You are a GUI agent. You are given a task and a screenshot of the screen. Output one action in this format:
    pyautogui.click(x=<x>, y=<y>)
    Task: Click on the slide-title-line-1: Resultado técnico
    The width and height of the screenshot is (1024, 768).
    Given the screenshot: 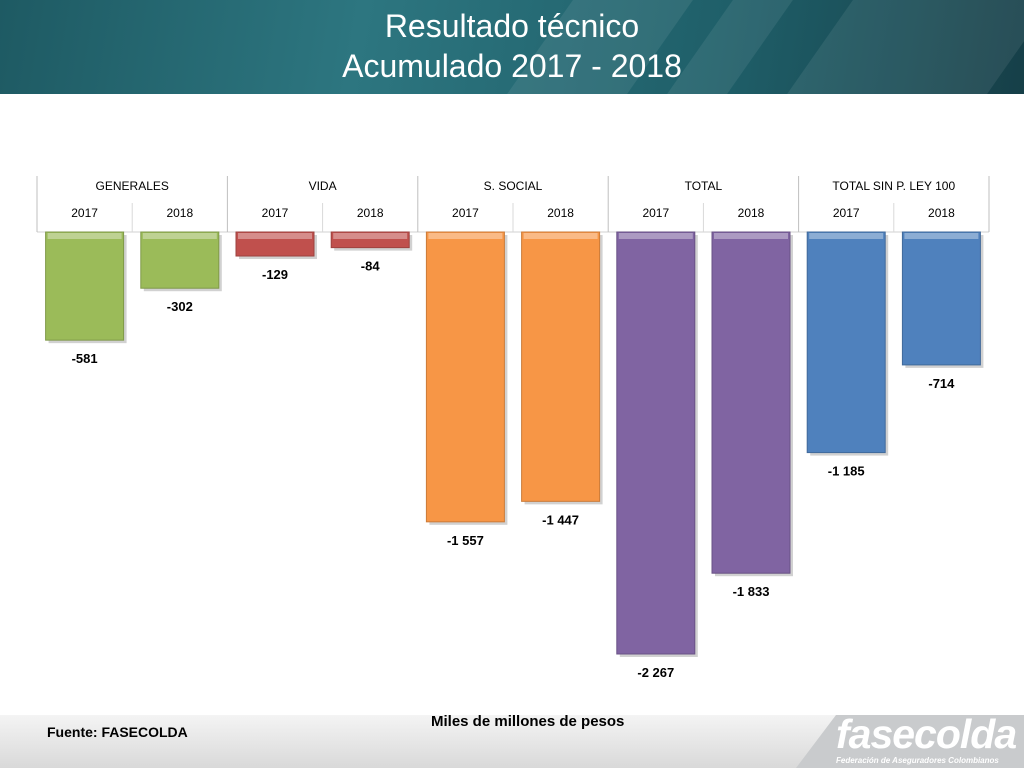 What is the action you would take?
    pyautogui.click(x=512, y=26)
    